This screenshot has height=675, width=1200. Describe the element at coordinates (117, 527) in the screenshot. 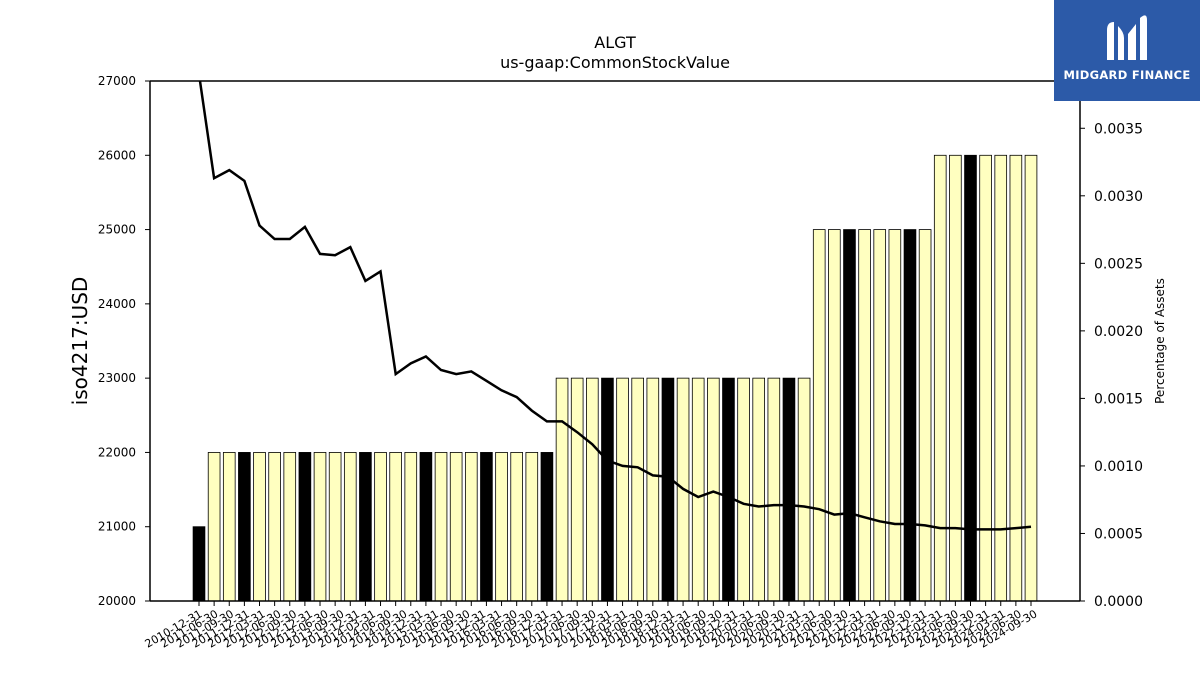

I see `y-tick-label: 21000` at that location.